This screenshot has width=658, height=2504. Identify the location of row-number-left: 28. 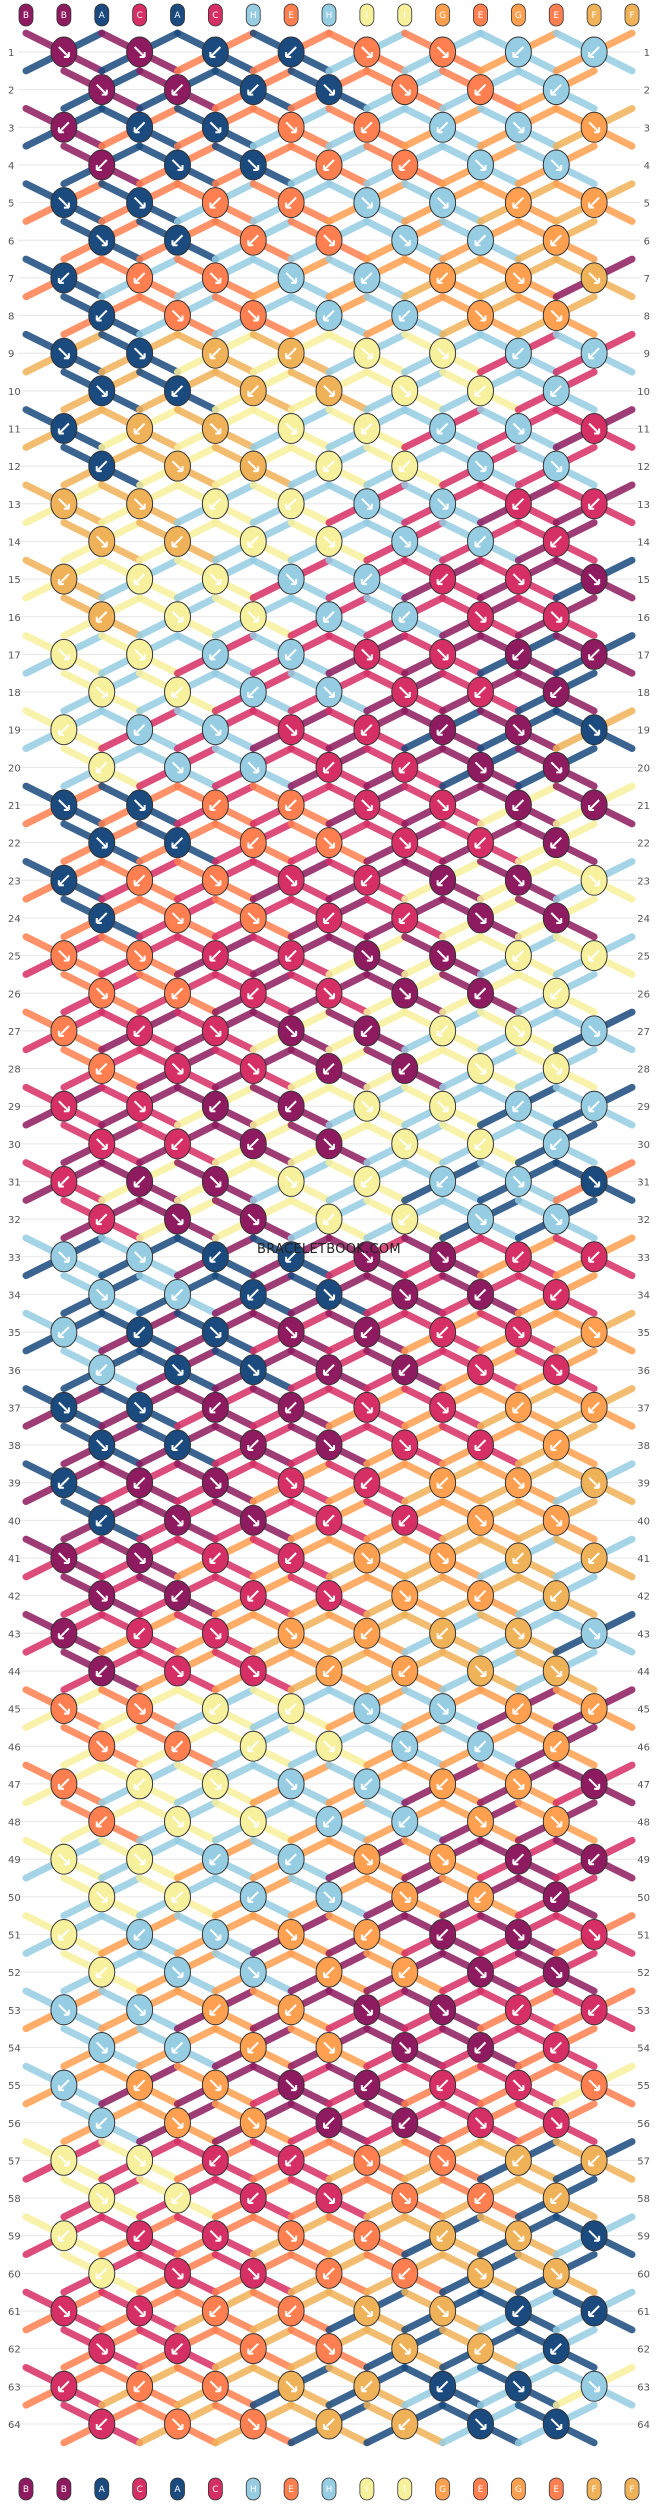
(14, 1070).